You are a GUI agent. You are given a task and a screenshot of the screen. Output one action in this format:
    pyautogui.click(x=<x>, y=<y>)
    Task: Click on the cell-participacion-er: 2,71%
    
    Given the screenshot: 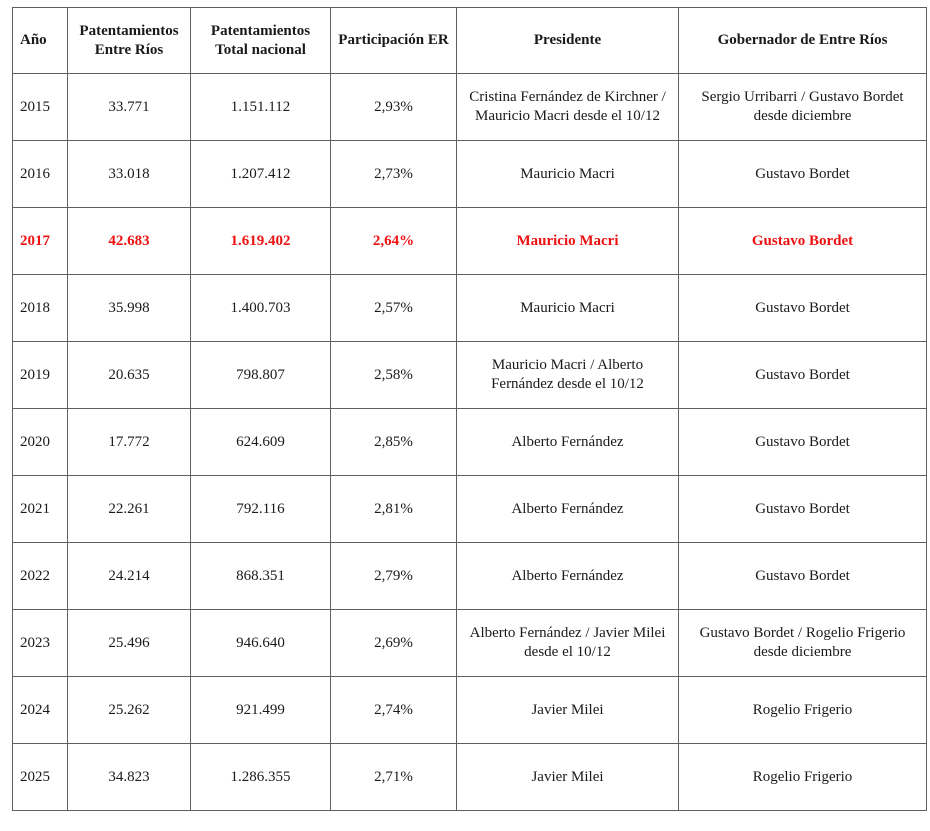 What is the action you would take?
    pyautogui.click(x=393, y=777)
    